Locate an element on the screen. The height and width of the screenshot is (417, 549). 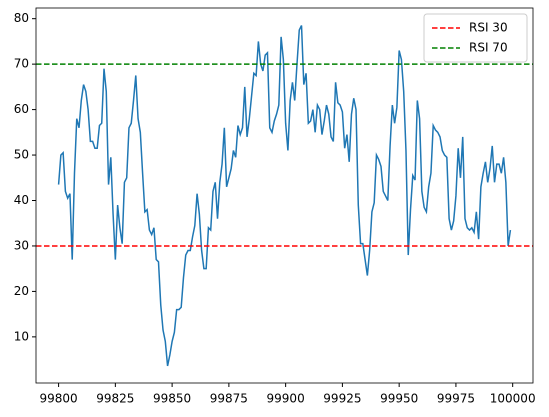
y-tick-label: 70 is located at coordinates (21, 64).